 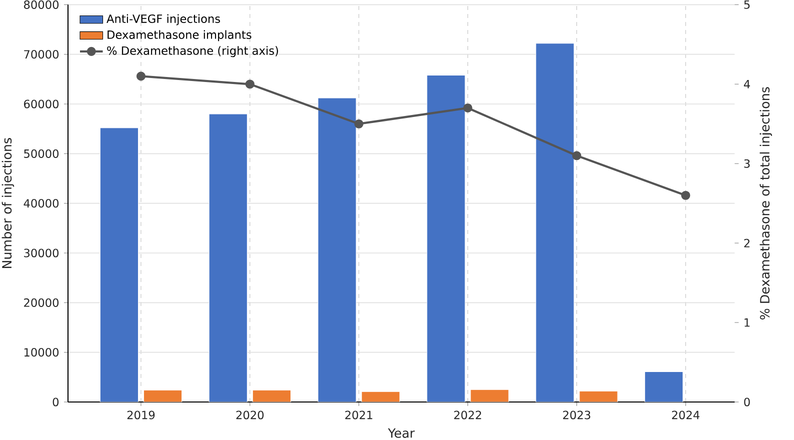 What do you see at coordinates (41, 54) in the screenshot?
I see `y-tick-label: 70000` at bounding box center [41, 54].